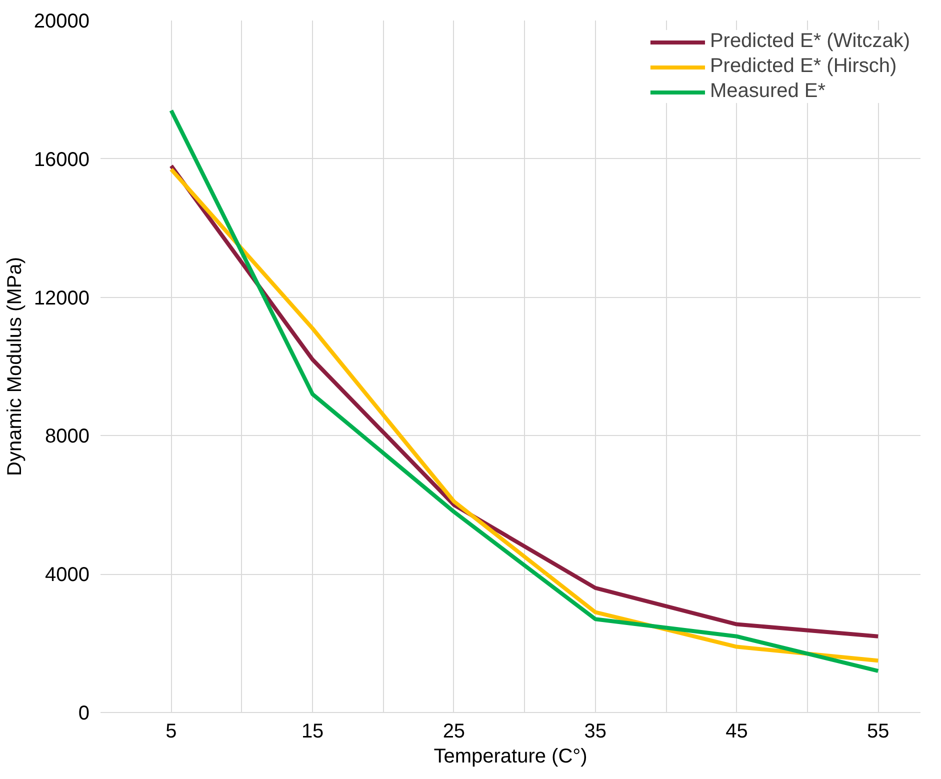  What do you see at coordinates (62, 298) in the screenshot?
I see `y-tick-label: 12000` at bounding box center [62, 298].